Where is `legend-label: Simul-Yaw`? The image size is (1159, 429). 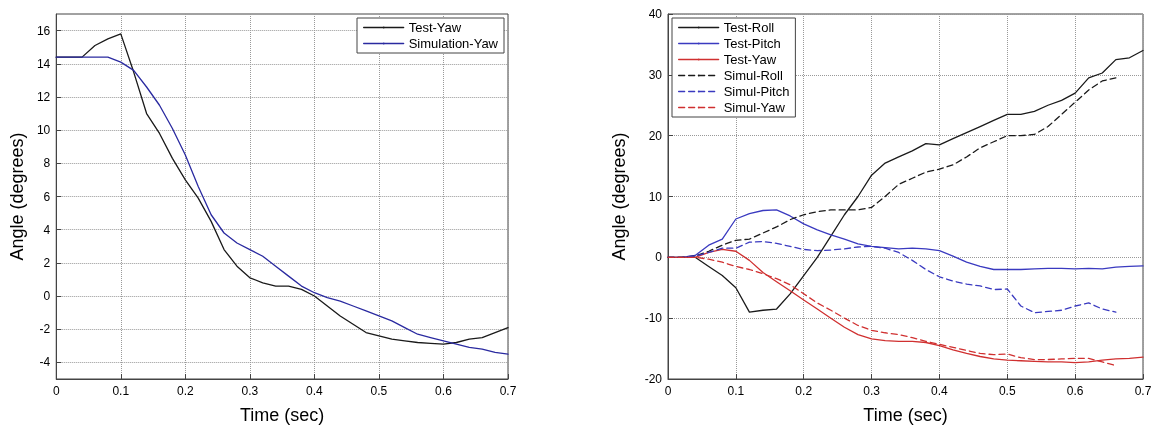
legend-label: Simul-Yaw is located at coordinates (754, 107).